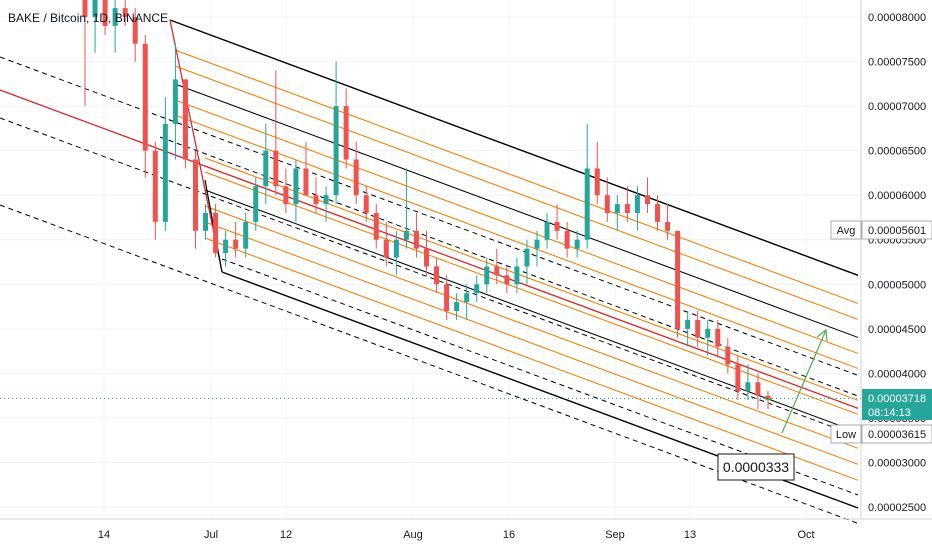 This screenshot has width=932, height=550. Describe the element at coordinates (846, 231) in the screenshot. I see `avg-label: Avg` at that location.